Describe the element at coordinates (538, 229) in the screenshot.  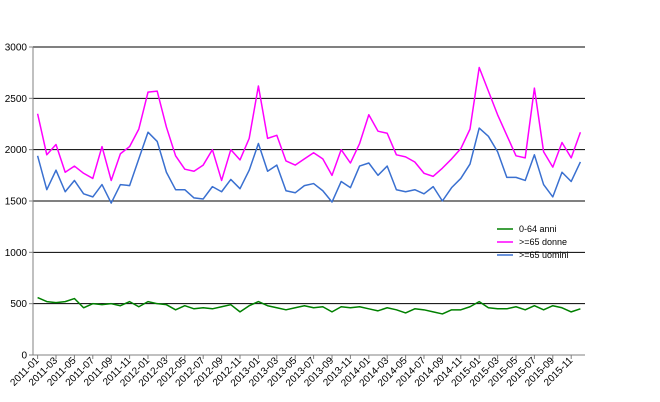
I see `legend-label: 0-64 anni` at that location.